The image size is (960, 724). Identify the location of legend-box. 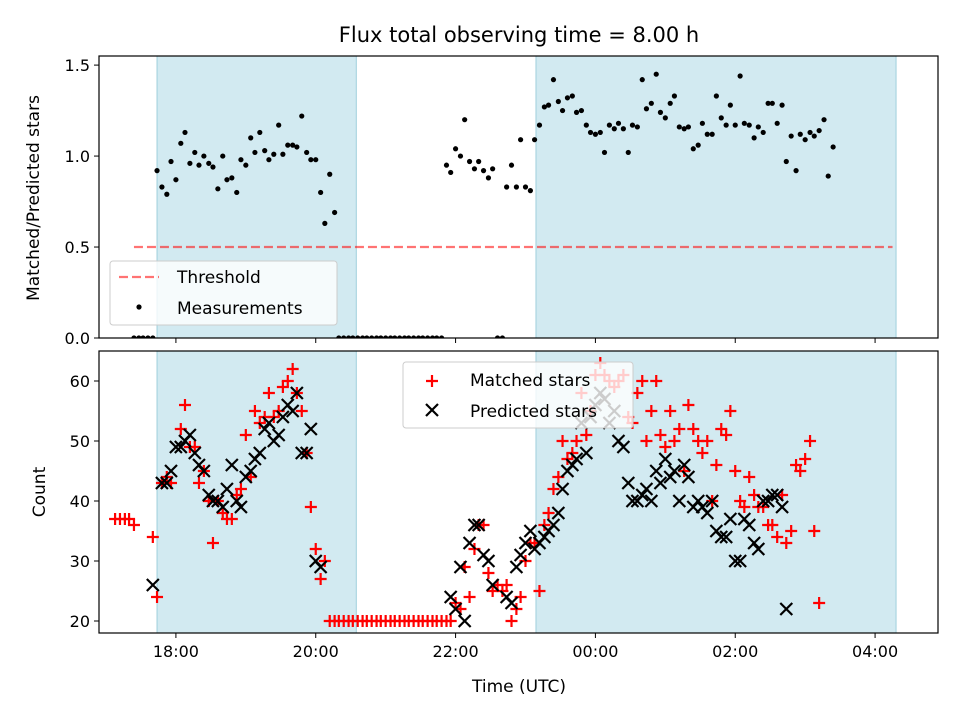
(518, 395).